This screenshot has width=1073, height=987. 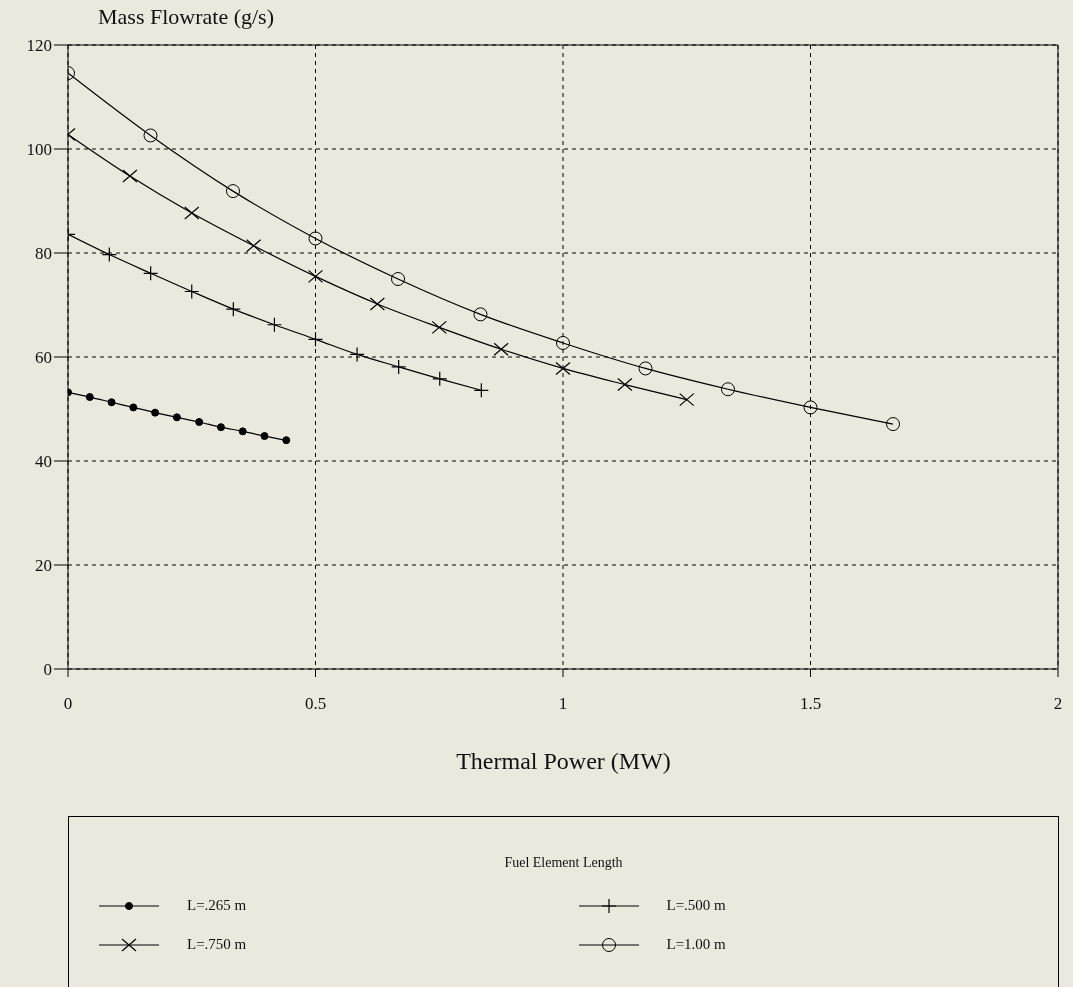 What do you see at coordinates (696, 944) in the screenshot?
I see `legend-label: L=1.00 m` at bounding box center [696, 944].